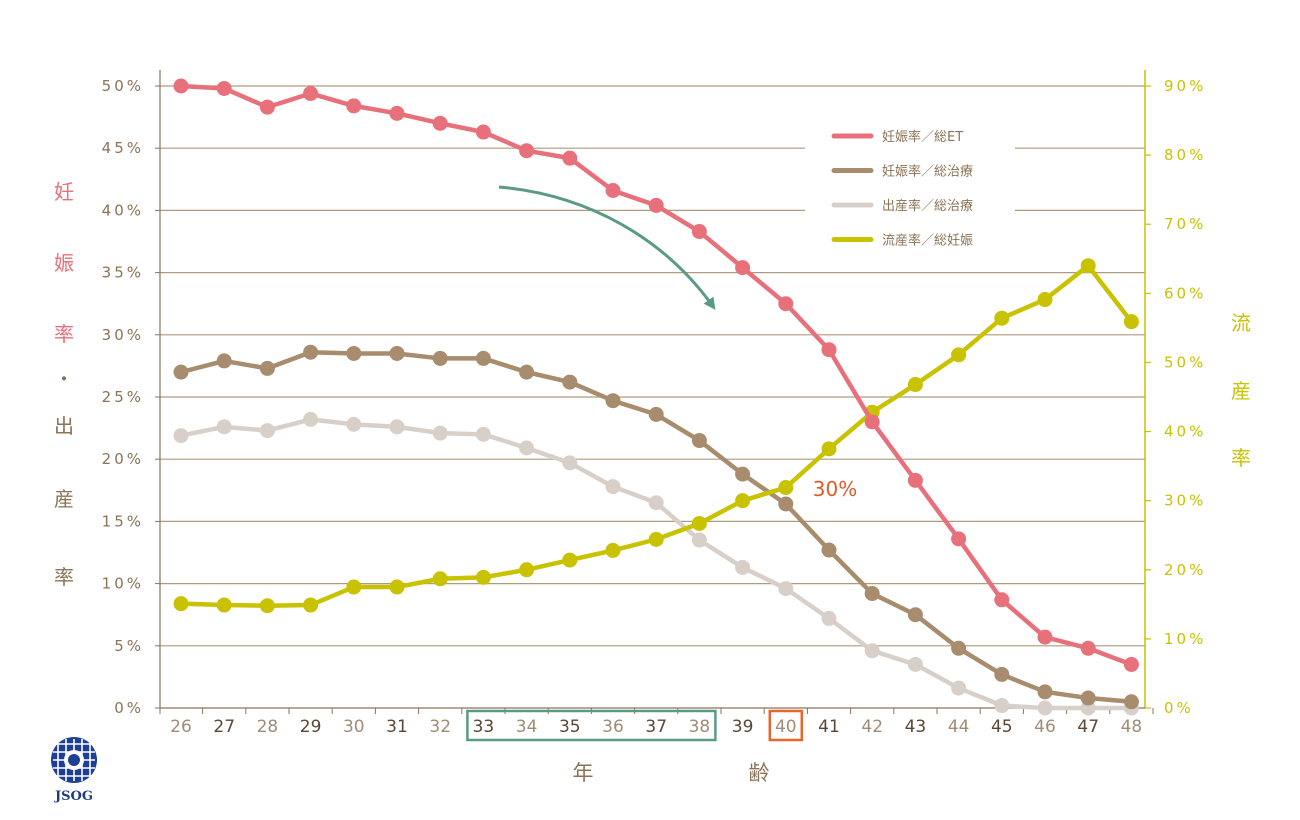  Describe the element at coordinates (74, 770) in the screenshot. I see `jsog-logo: JSOG` at that location.